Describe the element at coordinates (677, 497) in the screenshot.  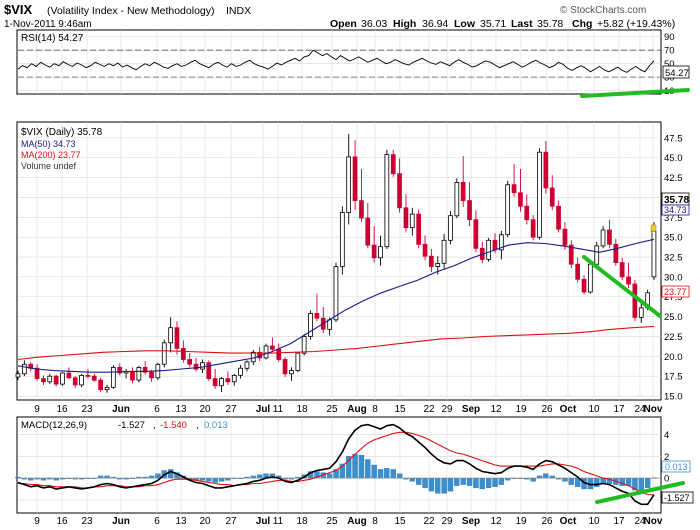
I see `macd-value-tag` at that location.